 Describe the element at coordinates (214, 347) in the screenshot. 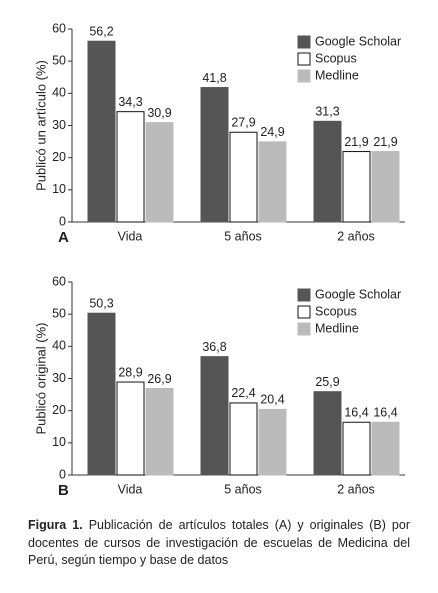

I see `value-label: 36,8` at that location.